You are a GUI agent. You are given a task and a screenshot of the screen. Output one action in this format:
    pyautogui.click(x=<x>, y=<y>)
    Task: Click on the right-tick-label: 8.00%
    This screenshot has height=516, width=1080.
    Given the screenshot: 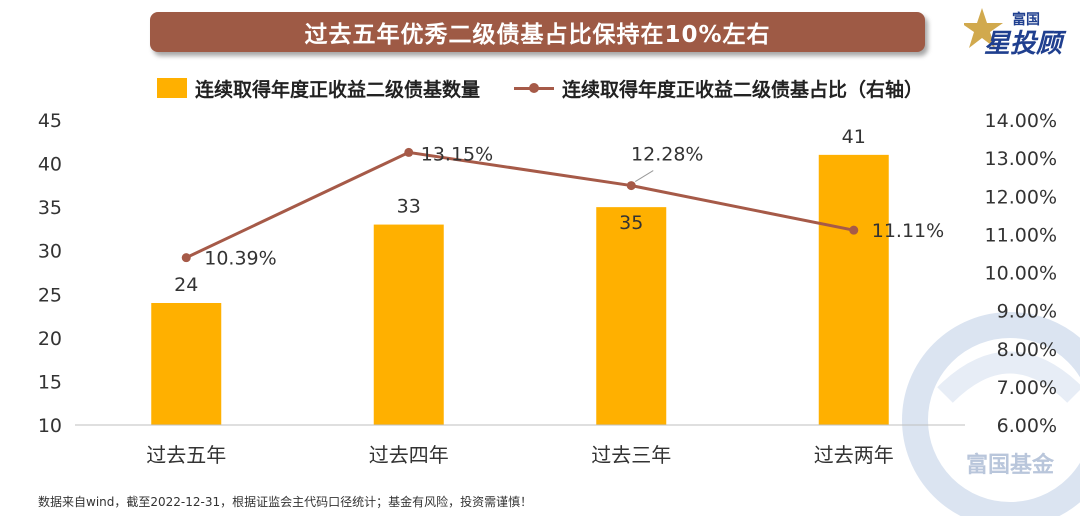 What is the action you would take?
    pyautogui.click(x=1027, y=350)
    